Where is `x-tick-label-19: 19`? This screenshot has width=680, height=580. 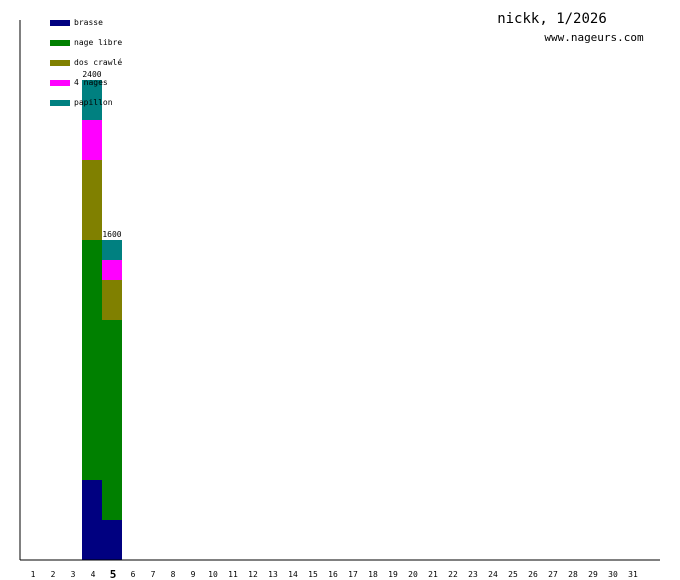 x-tick-label-19: 19 is located at coordinates (393, 574).